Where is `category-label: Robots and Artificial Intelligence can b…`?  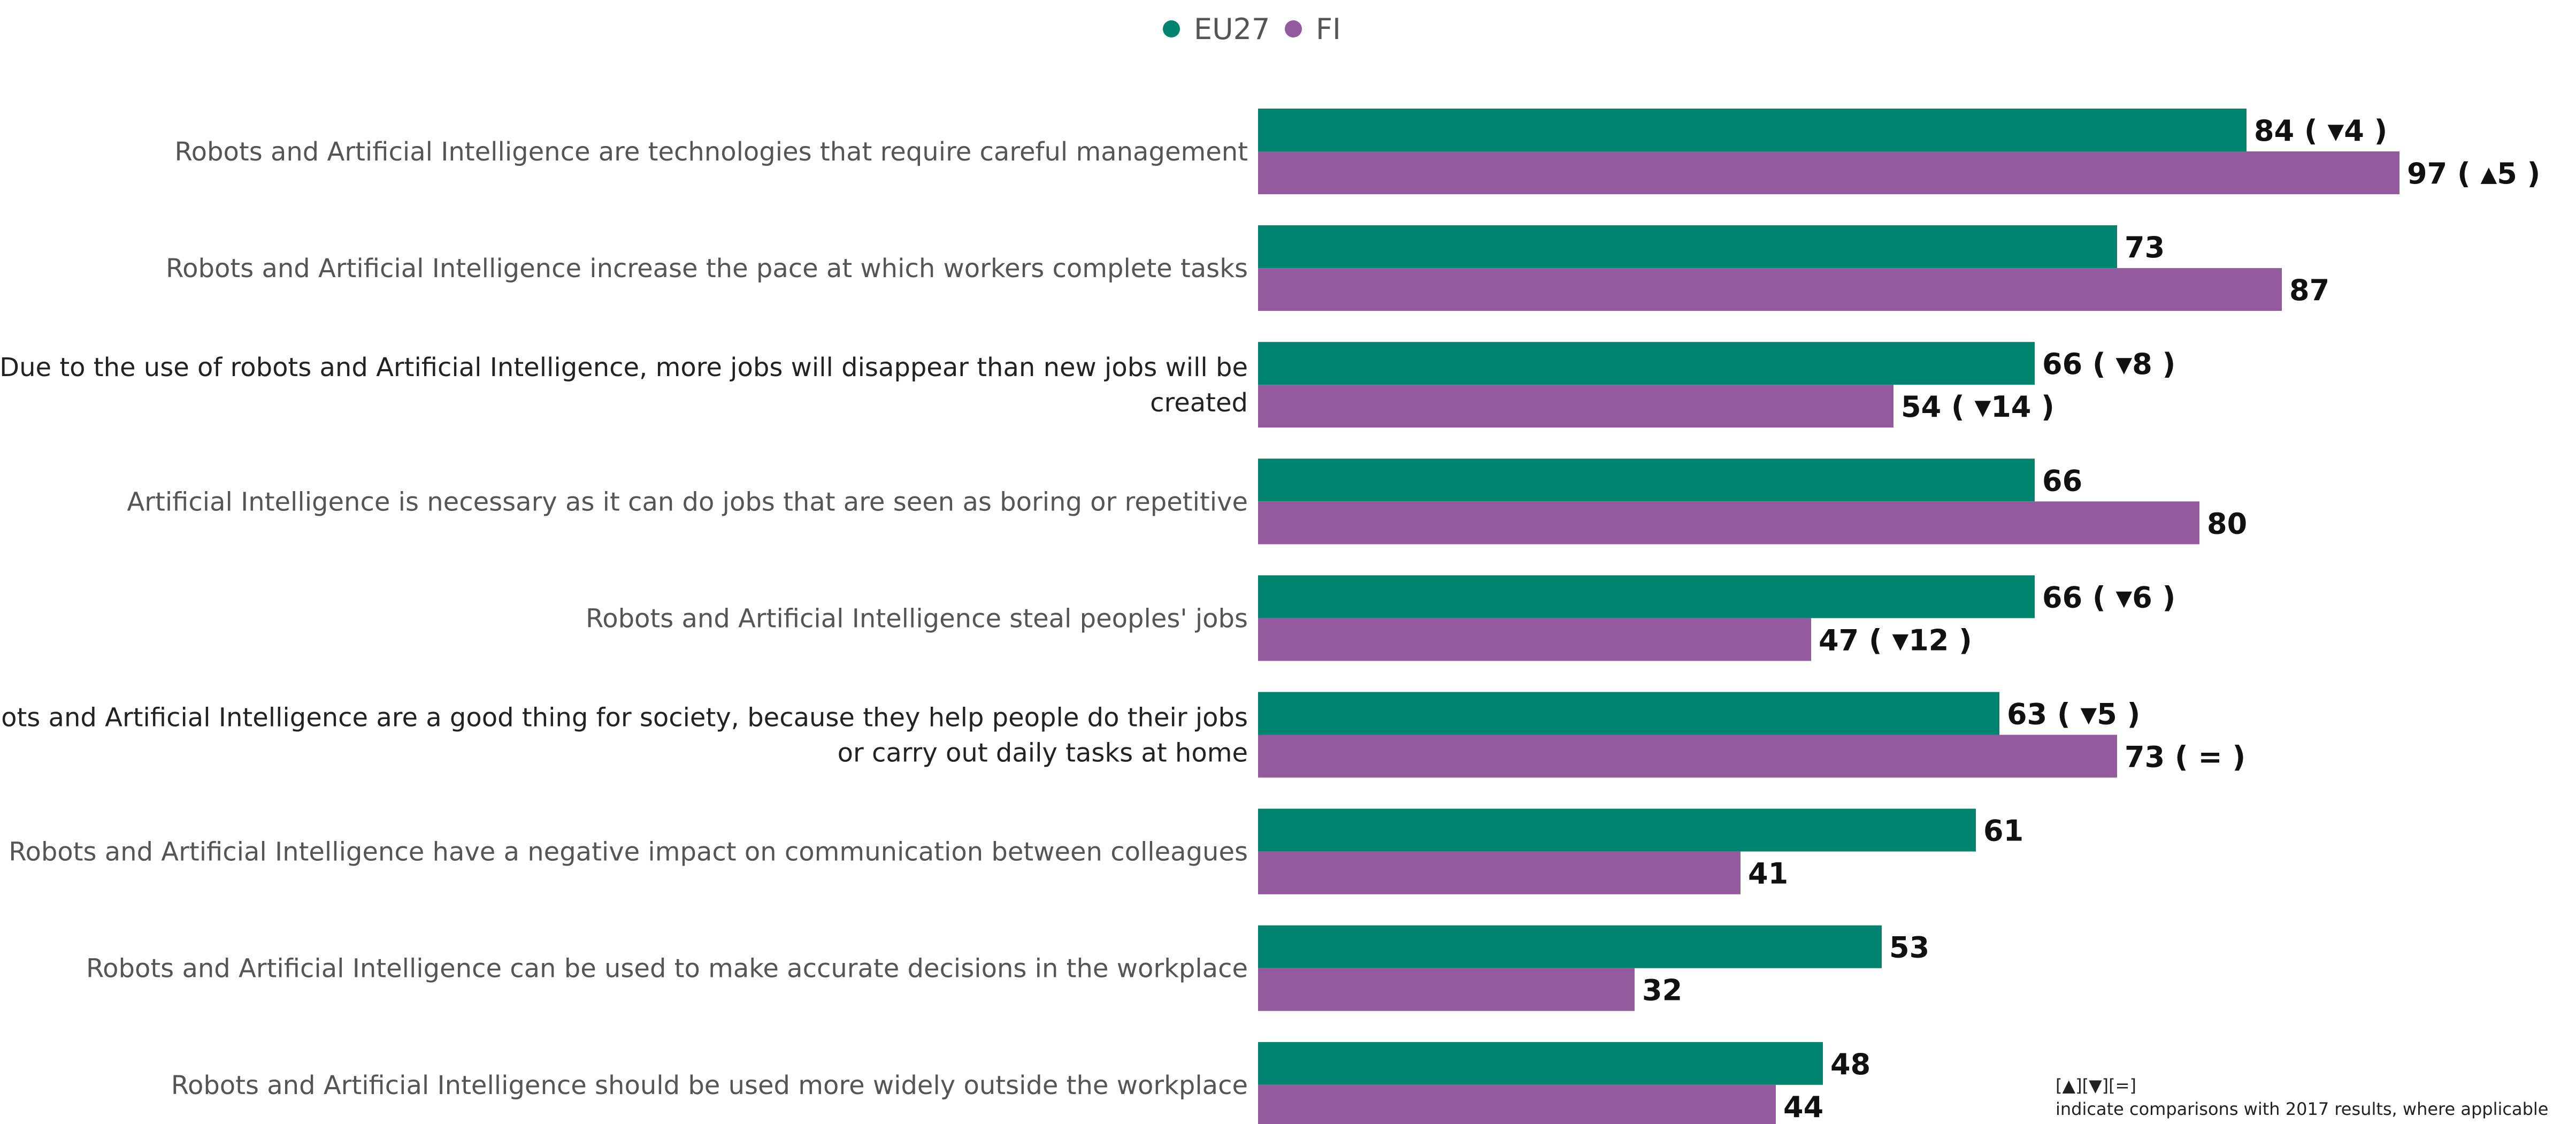
category-label: Robots and Artificial Intelligence can b… is located at coordinates (667, 969).